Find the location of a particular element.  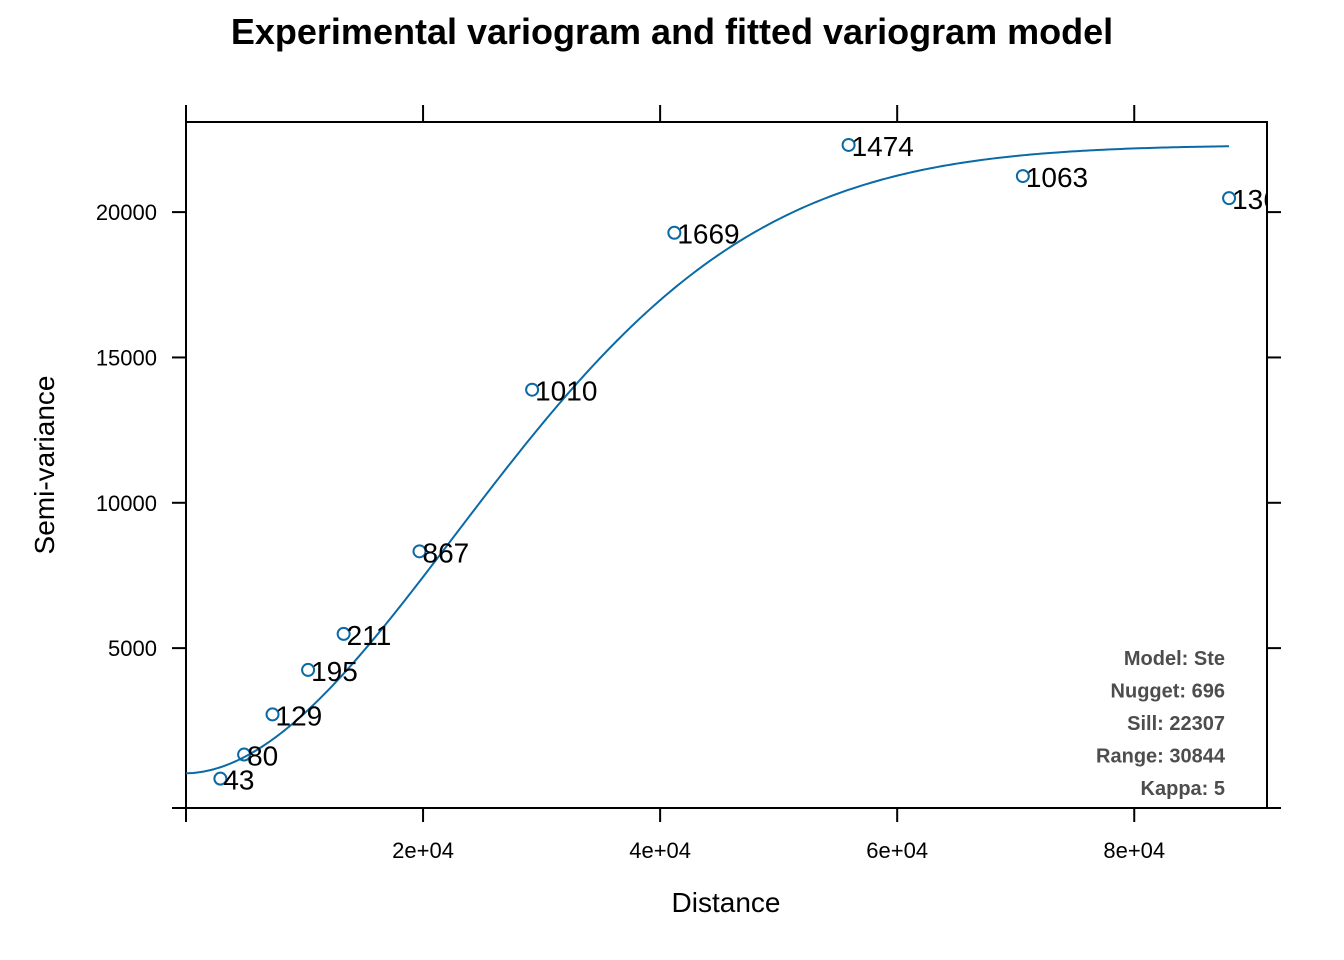

y-axis-label: Semi-variance is located at coordinates (44, 465).